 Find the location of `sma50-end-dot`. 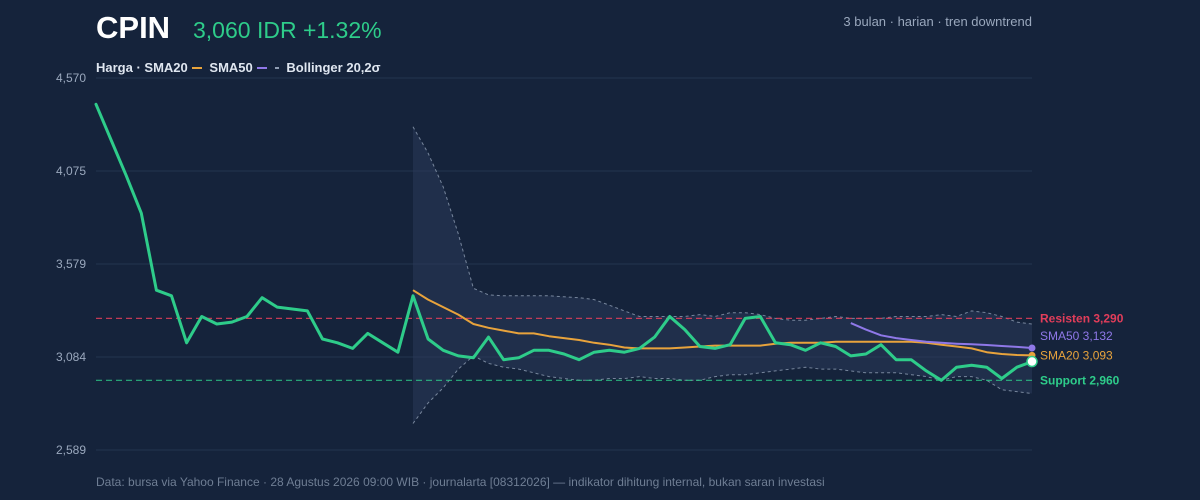

sma50-end-dot is located at coordinates (1032, 348).